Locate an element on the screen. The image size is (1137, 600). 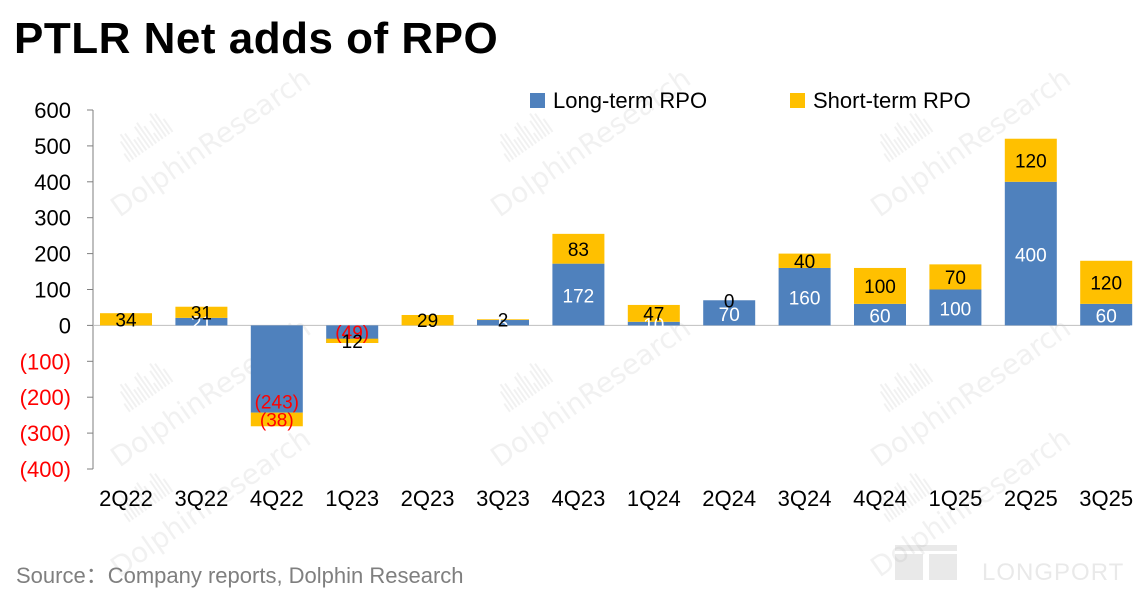
label-long-term: (243) is located at coordinates (277, 403).